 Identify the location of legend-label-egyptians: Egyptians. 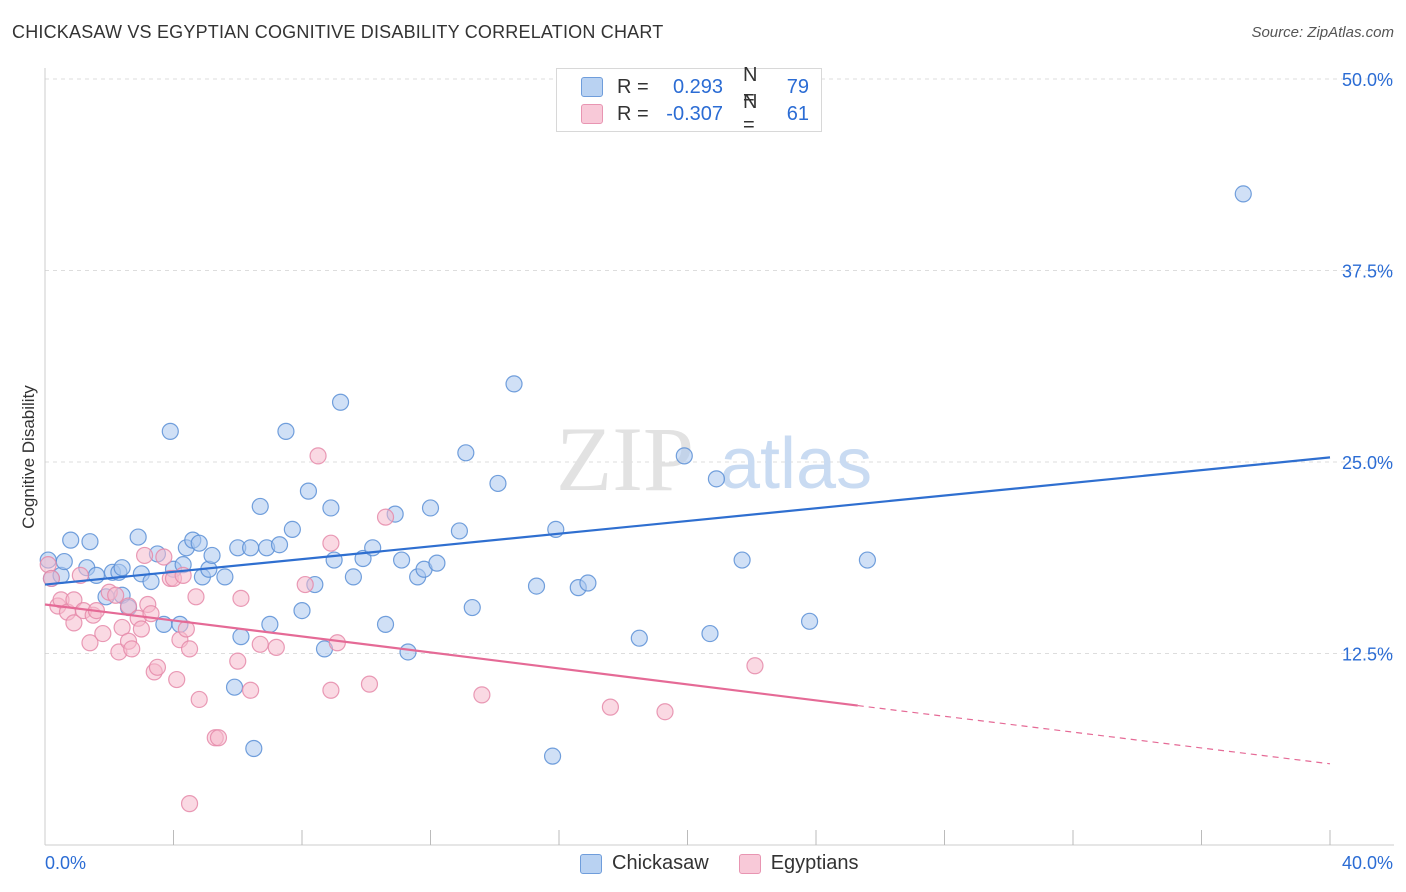
(814, 863).